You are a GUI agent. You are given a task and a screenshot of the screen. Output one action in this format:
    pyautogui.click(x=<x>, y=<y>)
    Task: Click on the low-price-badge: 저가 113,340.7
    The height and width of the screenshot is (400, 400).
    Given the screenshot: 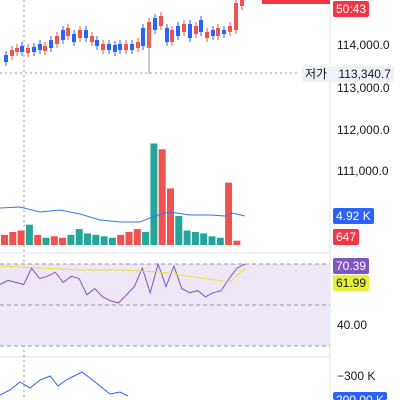 What is the action you would take?
    pyautogui.click(x=348, y=74)
    